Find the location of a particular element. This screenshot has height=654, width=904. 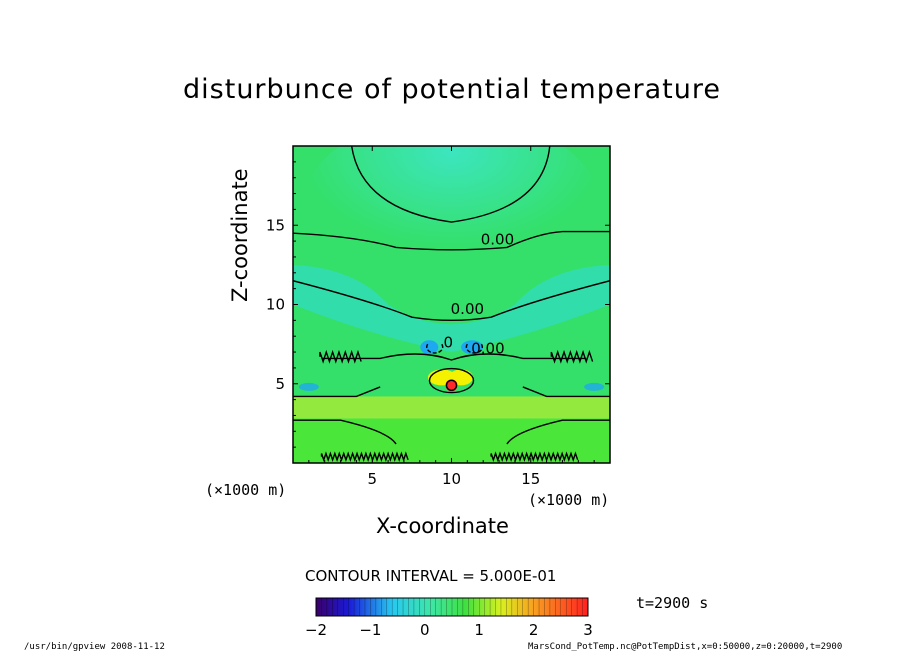

x-axis-label: X-coordinate is located at coordinates (442, 526).